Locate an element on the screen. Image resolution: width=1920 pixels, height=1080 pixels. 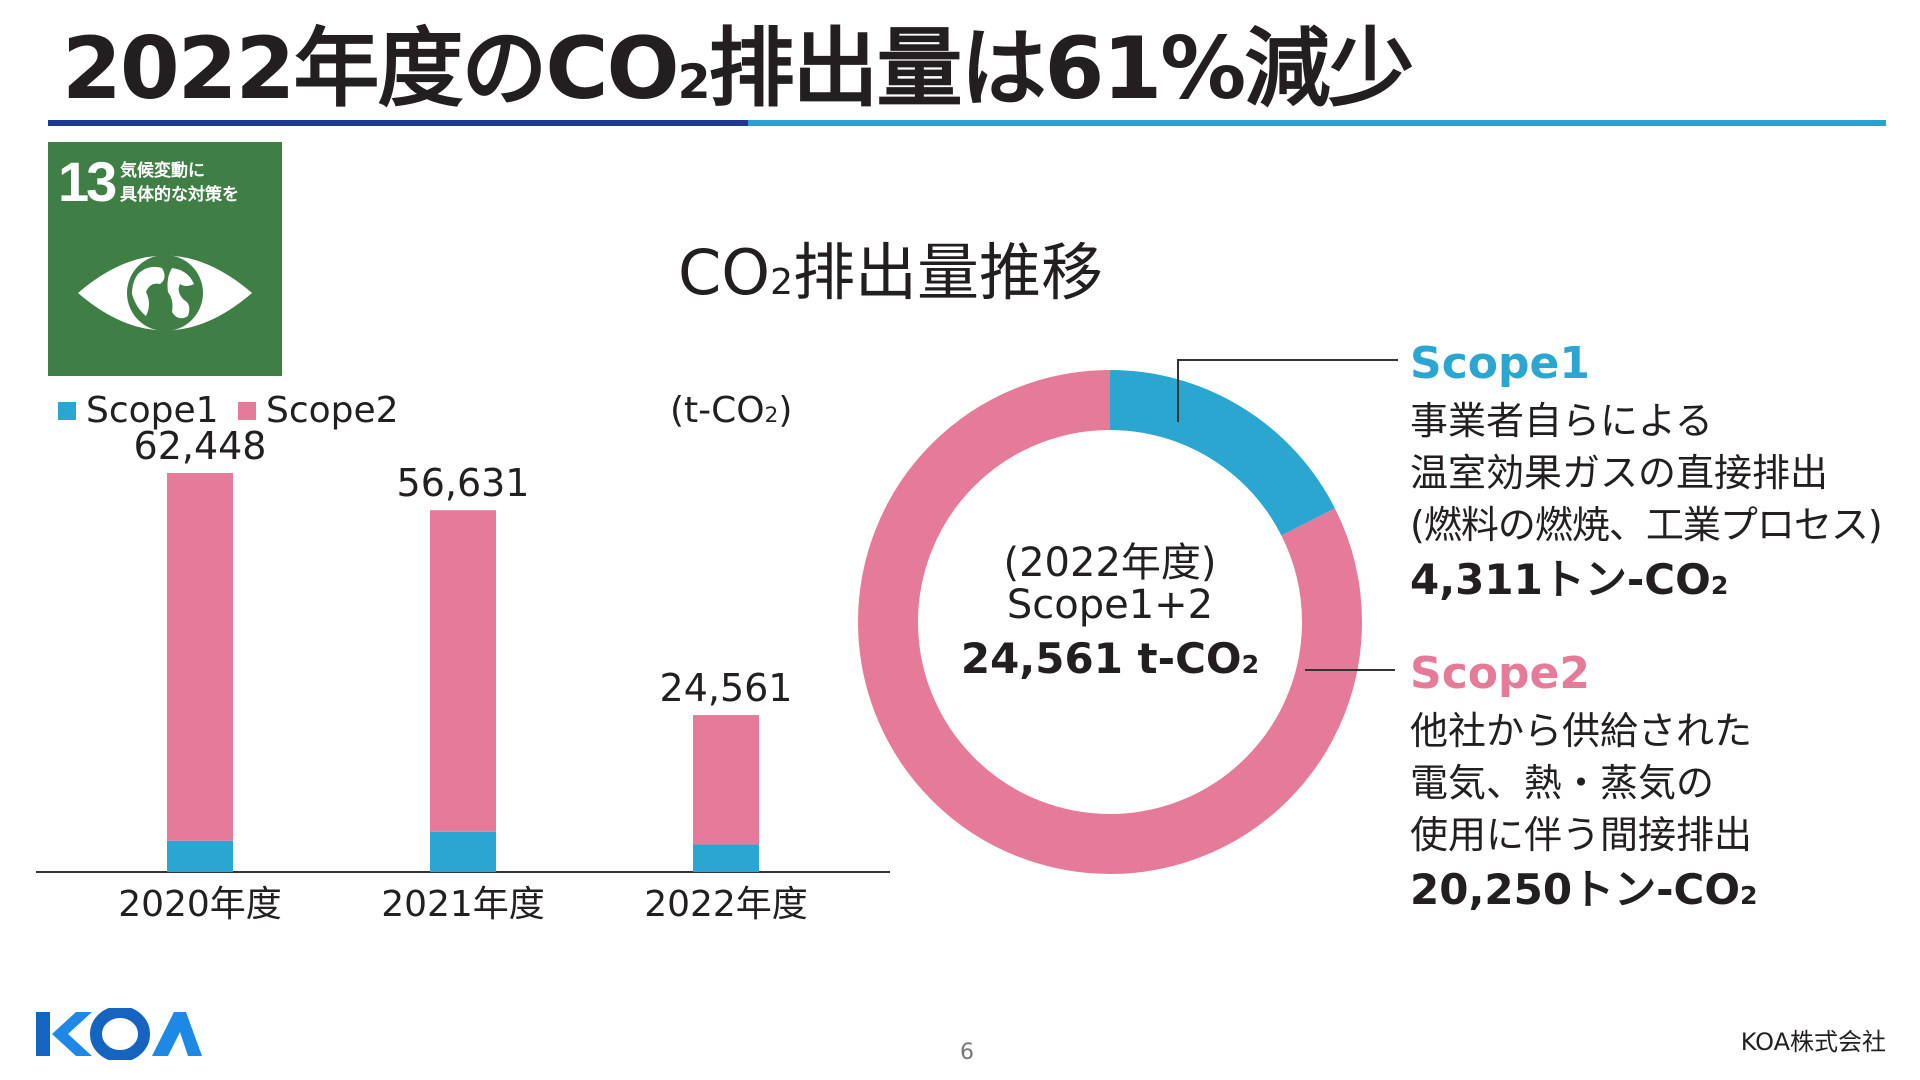
scope2-desc-line3: 使用に伴う間接排出 is located at coordinates (1581, 835).